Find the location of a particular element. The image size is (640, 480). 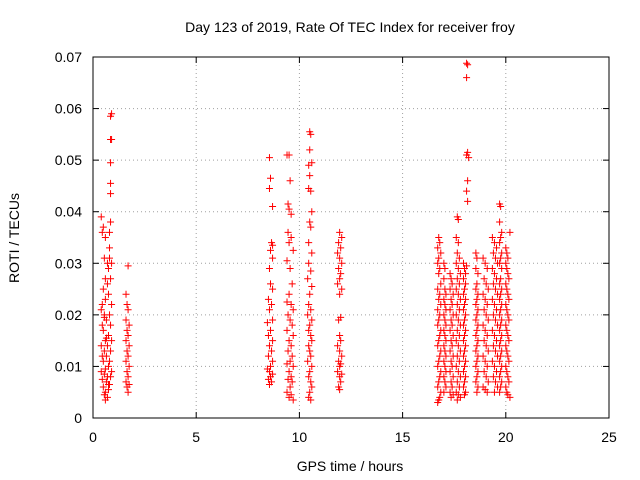

x-tick-label: 5 is located at coordinates (196, 437).